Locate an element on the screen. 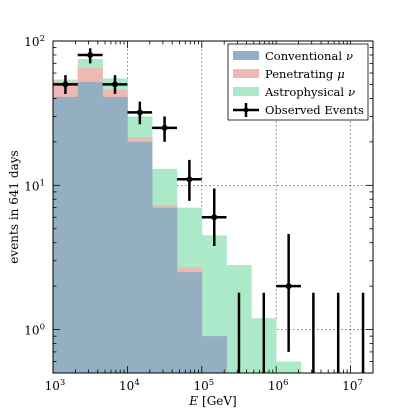 The image size is (415, 415). x-tick-label: 103 is located at coordinates (55, 385).